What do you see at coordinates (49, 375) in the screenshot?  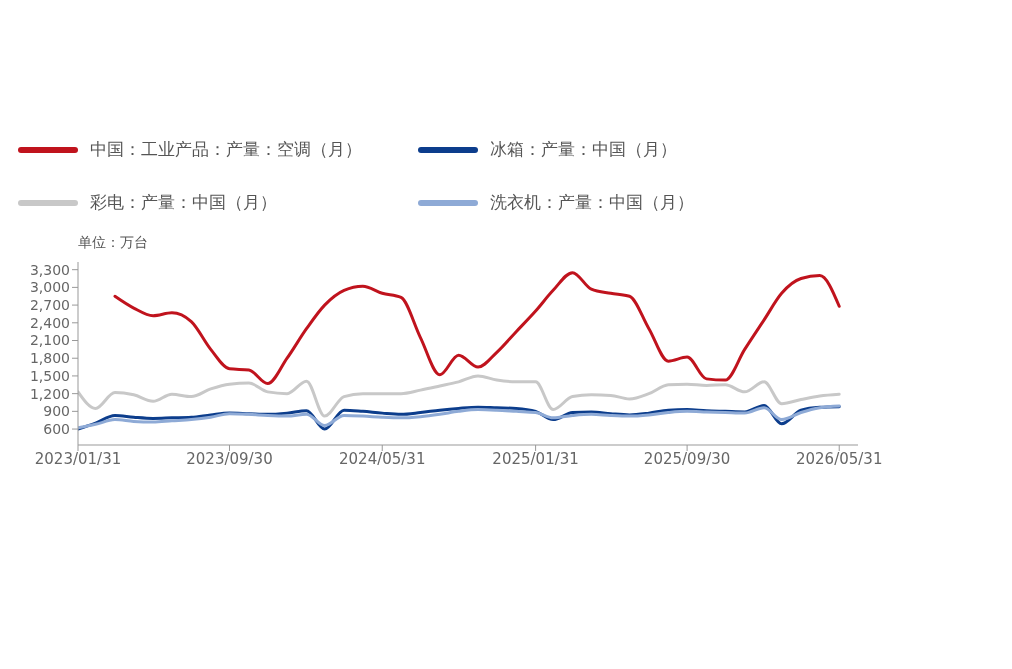 I see `y-tick-label: 1,500` at bounding box center [49, 375].